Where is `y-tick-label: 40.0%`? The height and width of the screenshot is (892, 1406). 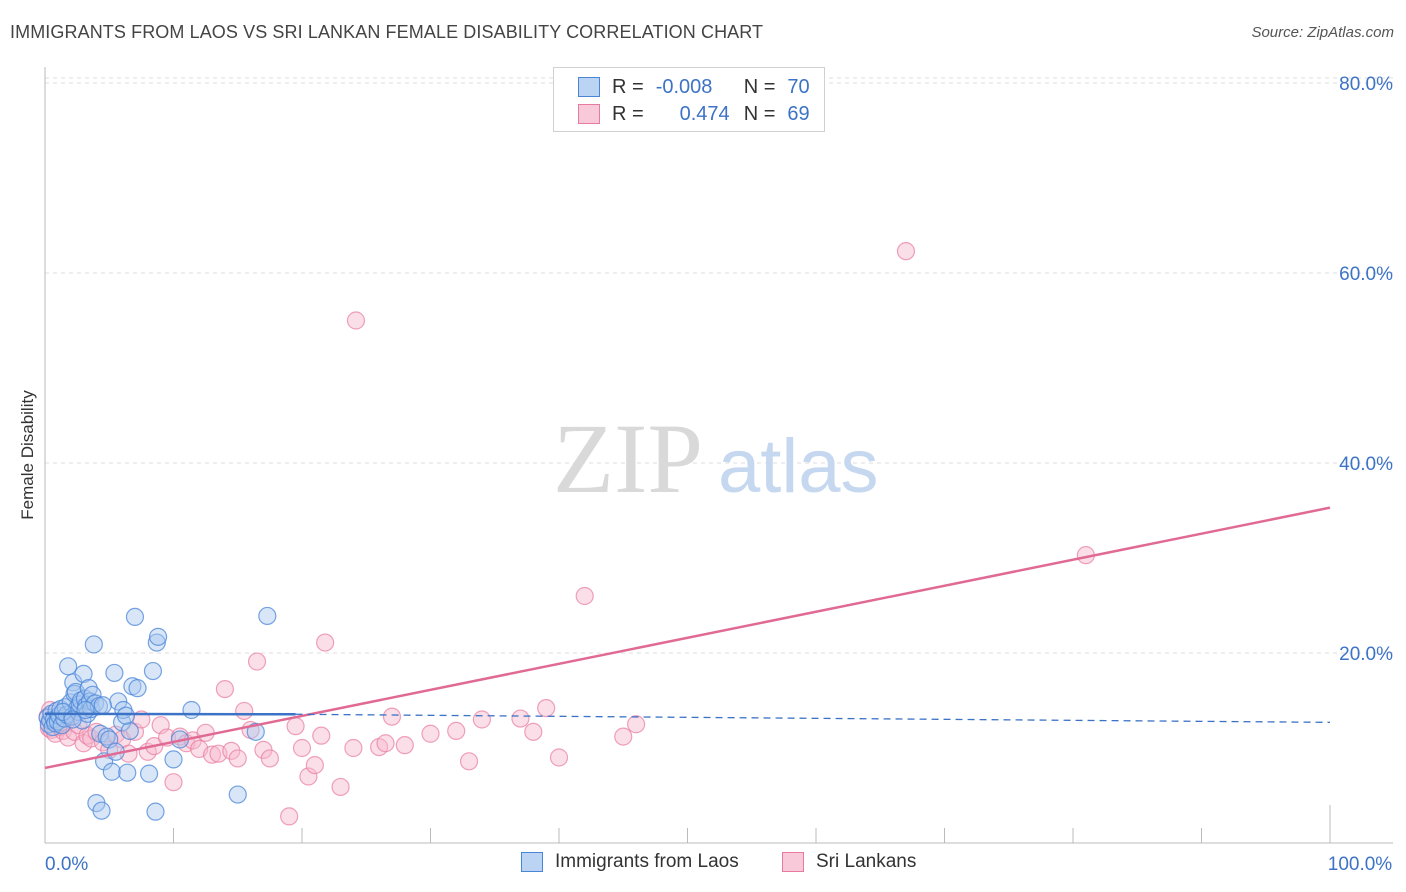
y-tick-label: 40.0% is located at coordinates (1366, 464).